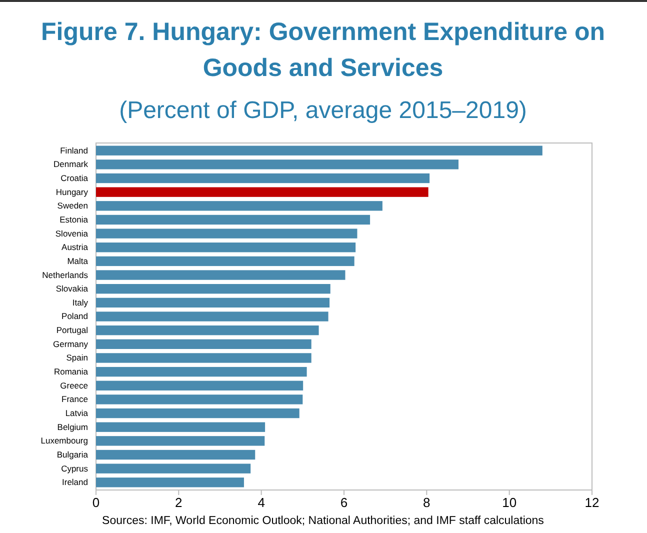  Describe the element at coordinates (71, 164) in the screenshot. I see `y-tick-label: Denmark` at that location.